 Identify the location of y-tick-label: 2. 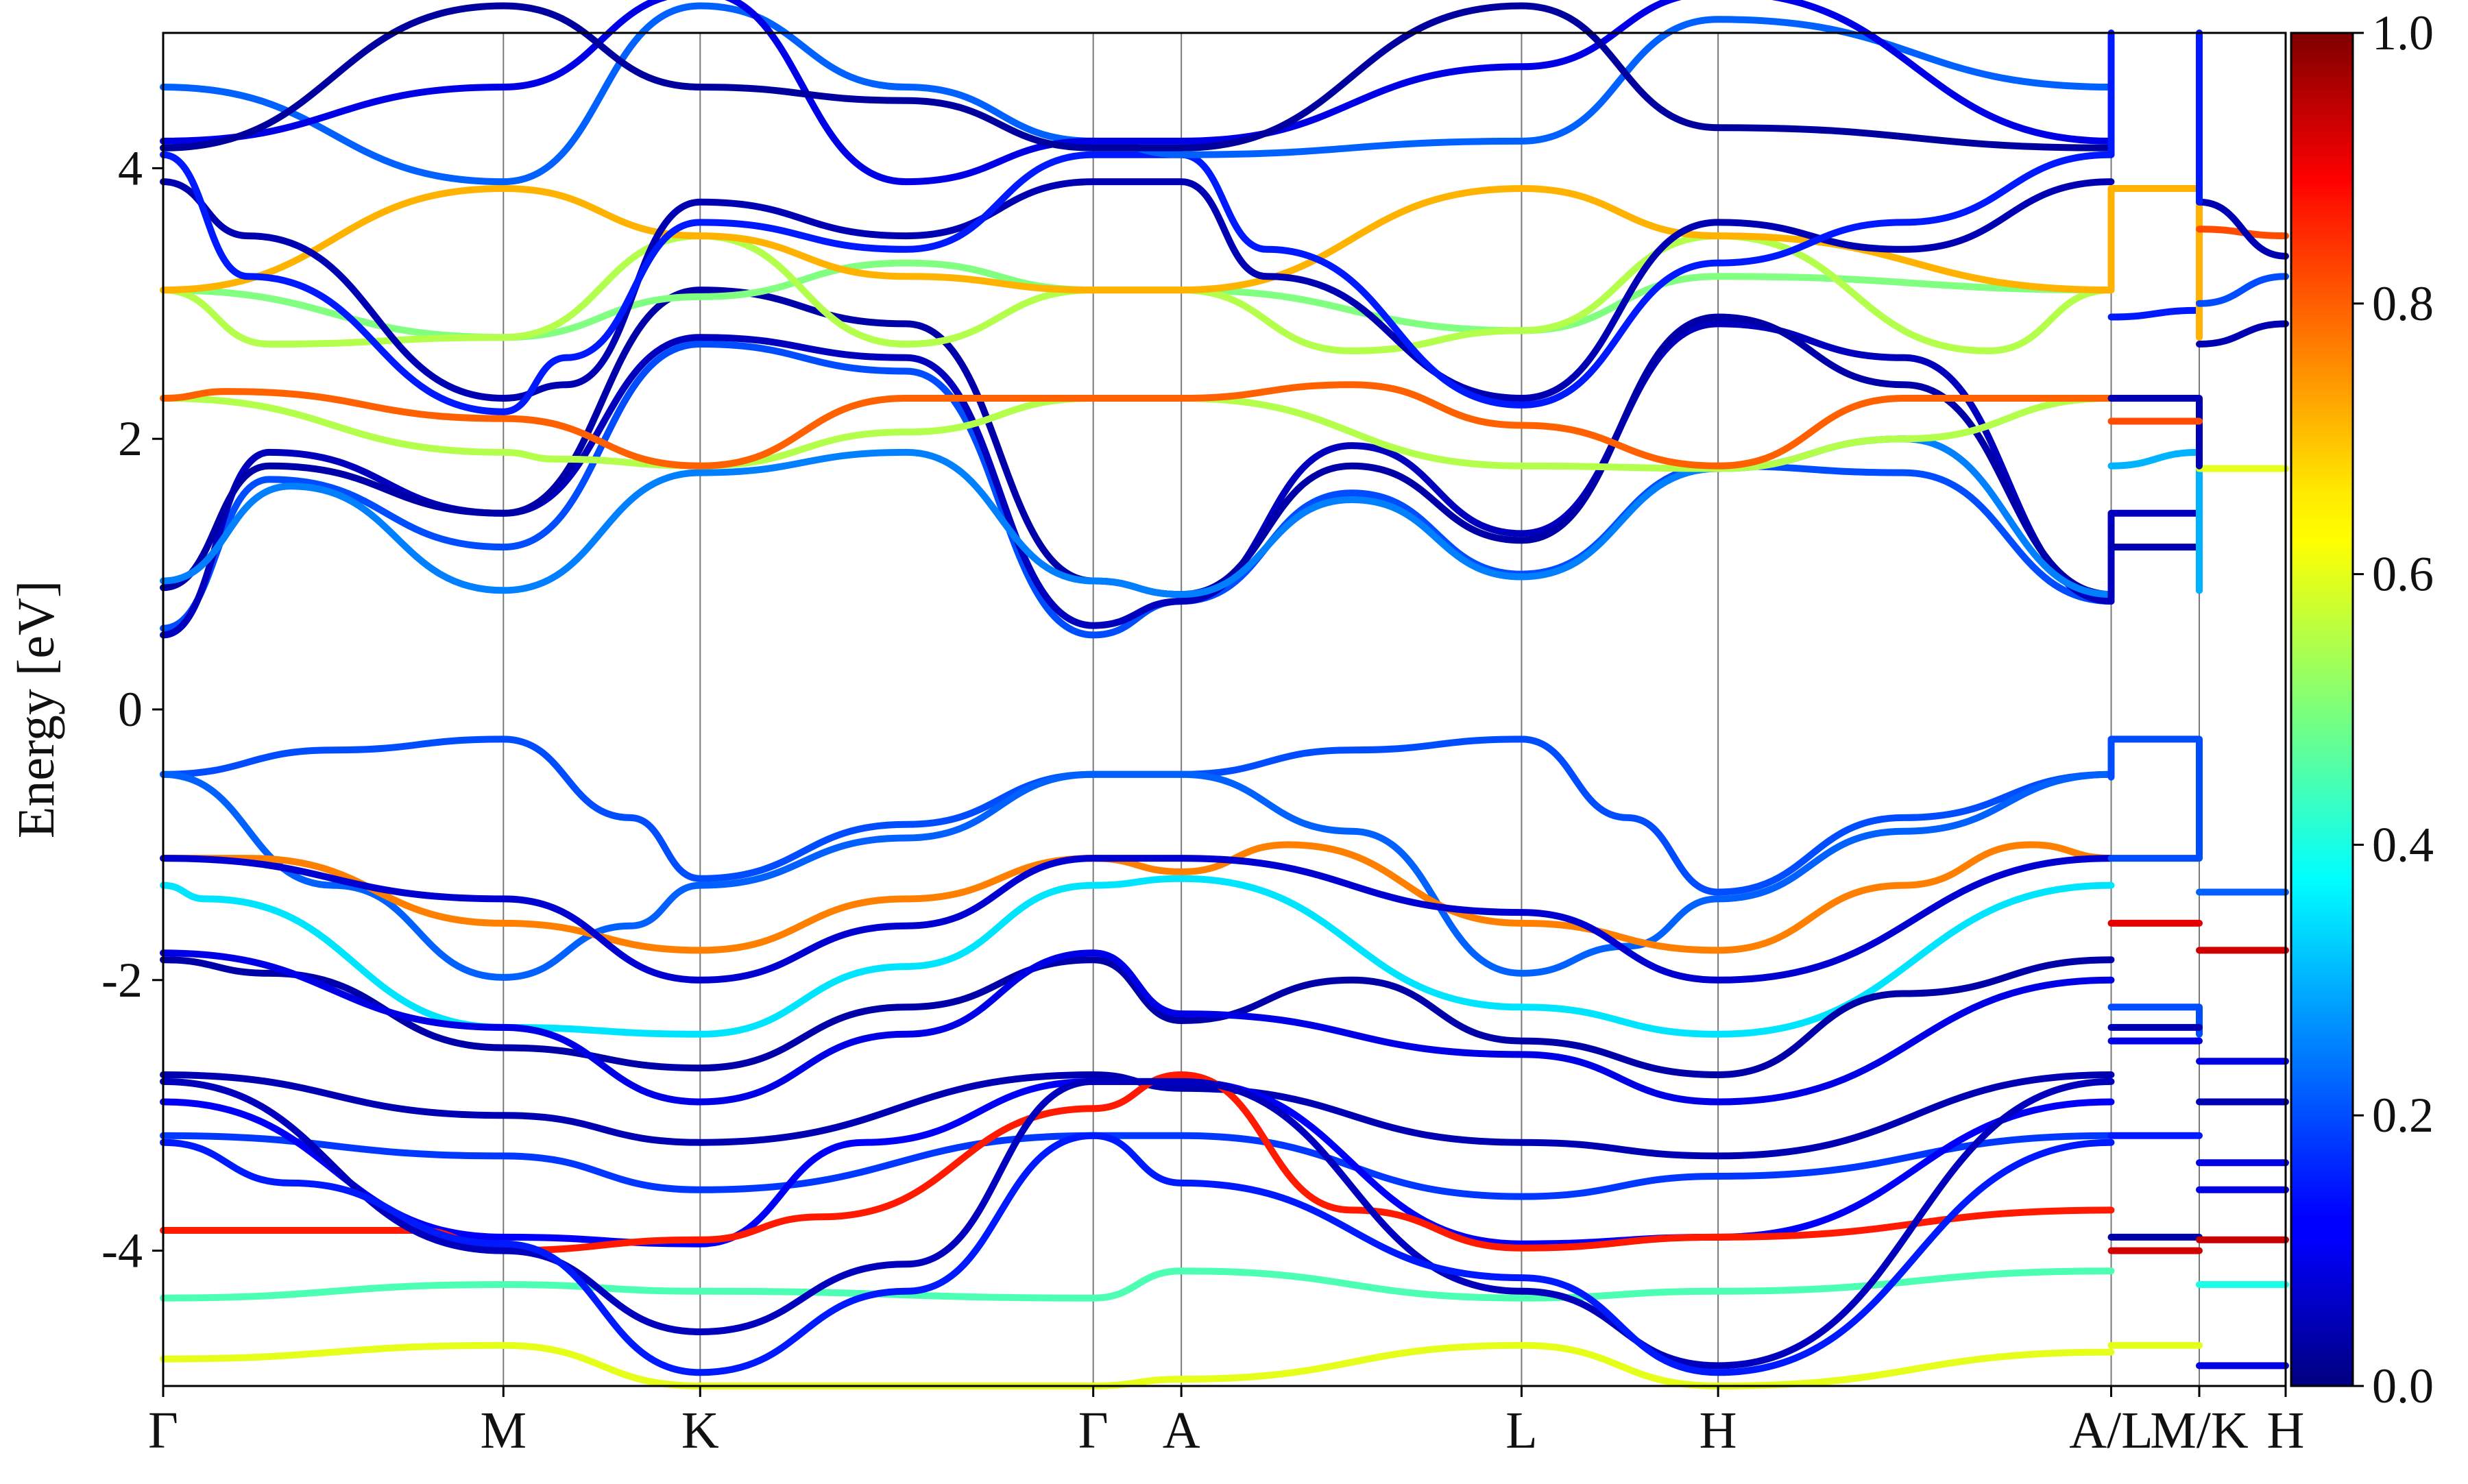
(131, 438).